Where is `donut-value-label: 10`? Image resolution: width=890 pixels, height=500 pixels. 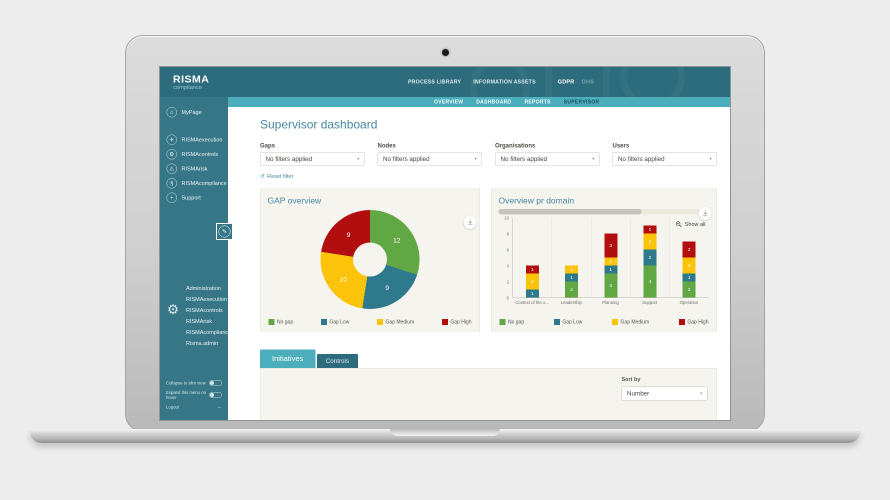
donut-value-label: 10 is located at coordinates (343, 279).